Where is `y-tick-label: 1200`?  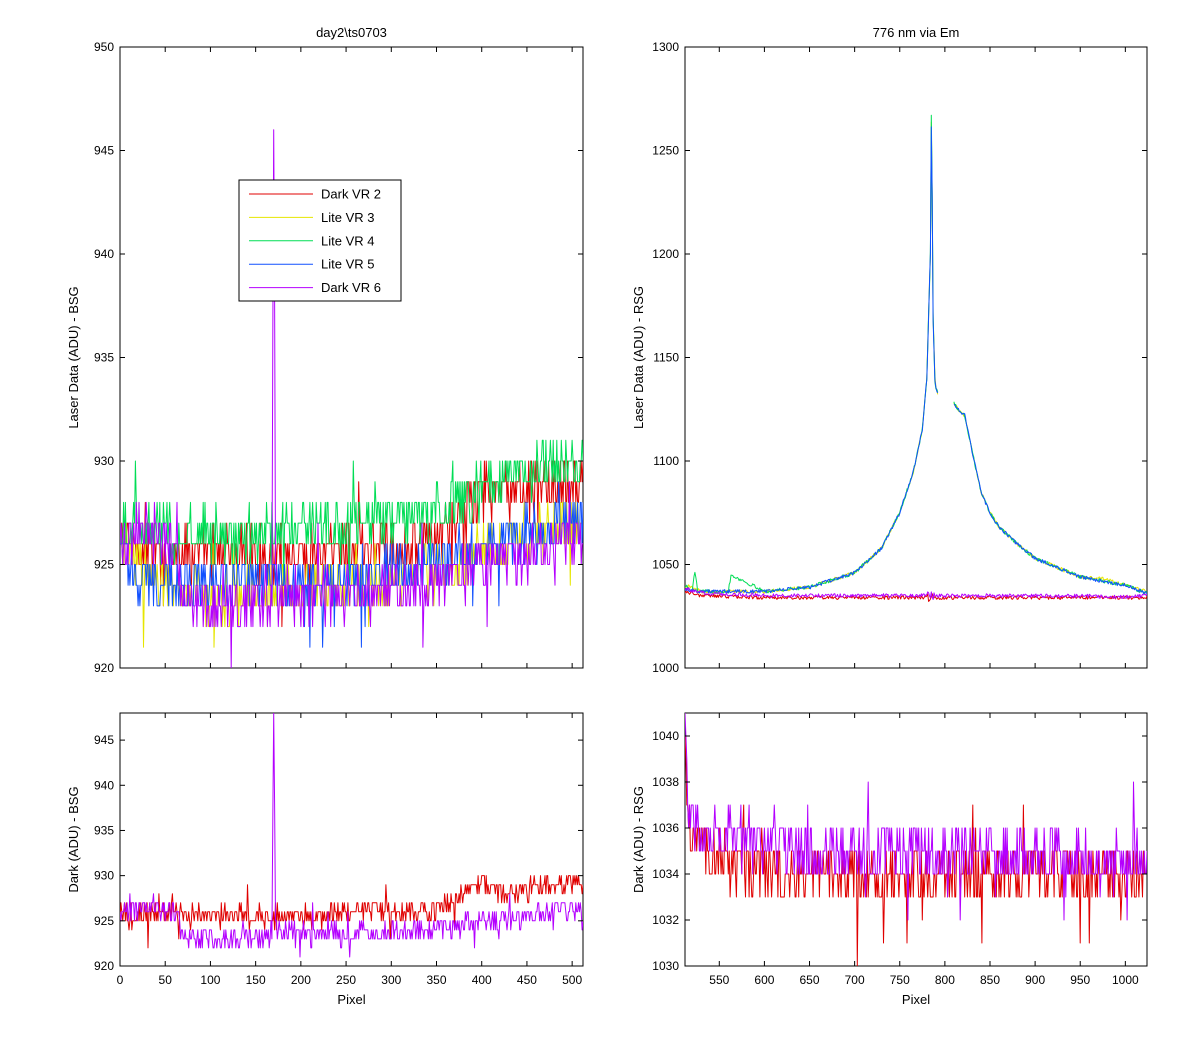 y-tick-label: 1200 is located at coordinates (665, 254).